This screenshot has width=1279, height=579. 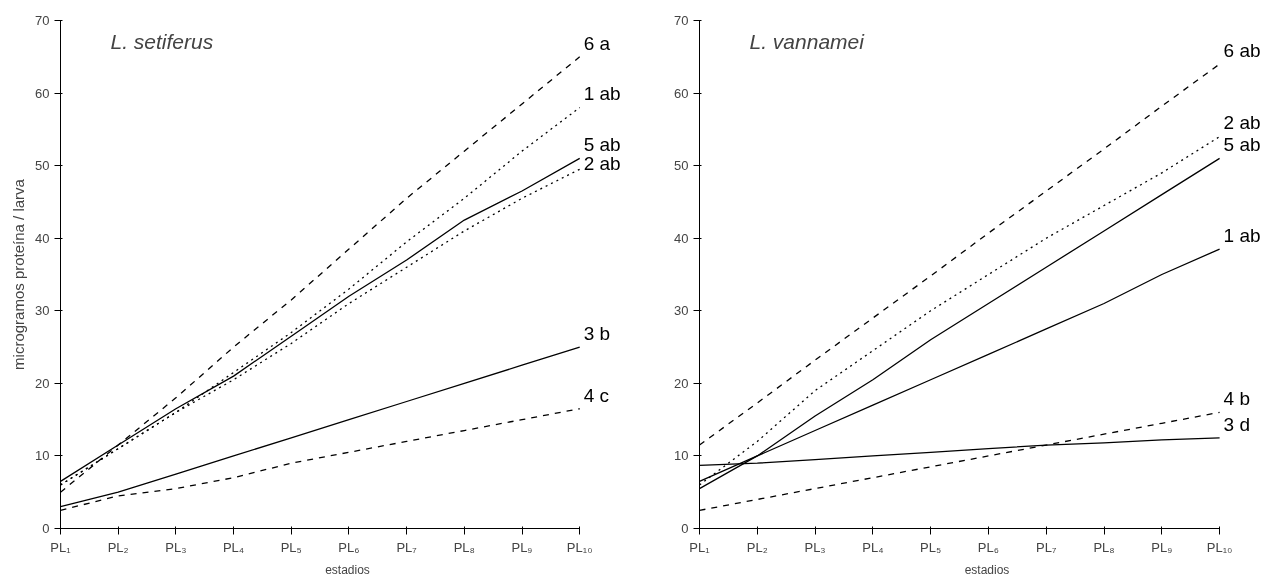 I want to click on series-label: 6 a, so click(x=597, y=43).